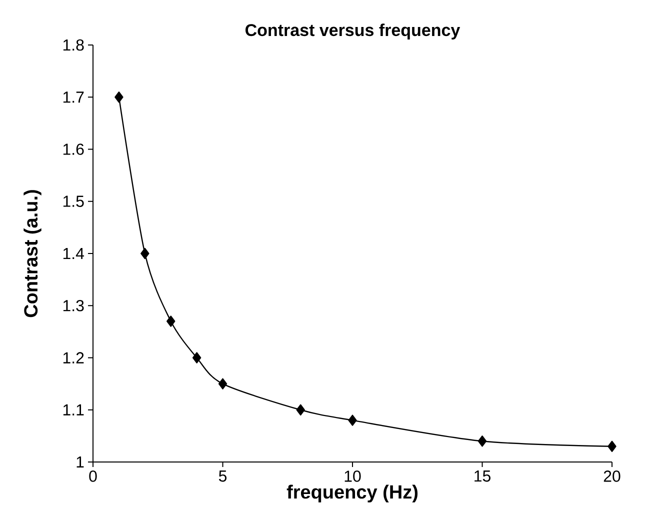 The width and height of the screenshot is (650, 525). Describe the element at coordinates (352, 32) in the screenshot. I see `chart-title: Contrast versus frequency` at that location.